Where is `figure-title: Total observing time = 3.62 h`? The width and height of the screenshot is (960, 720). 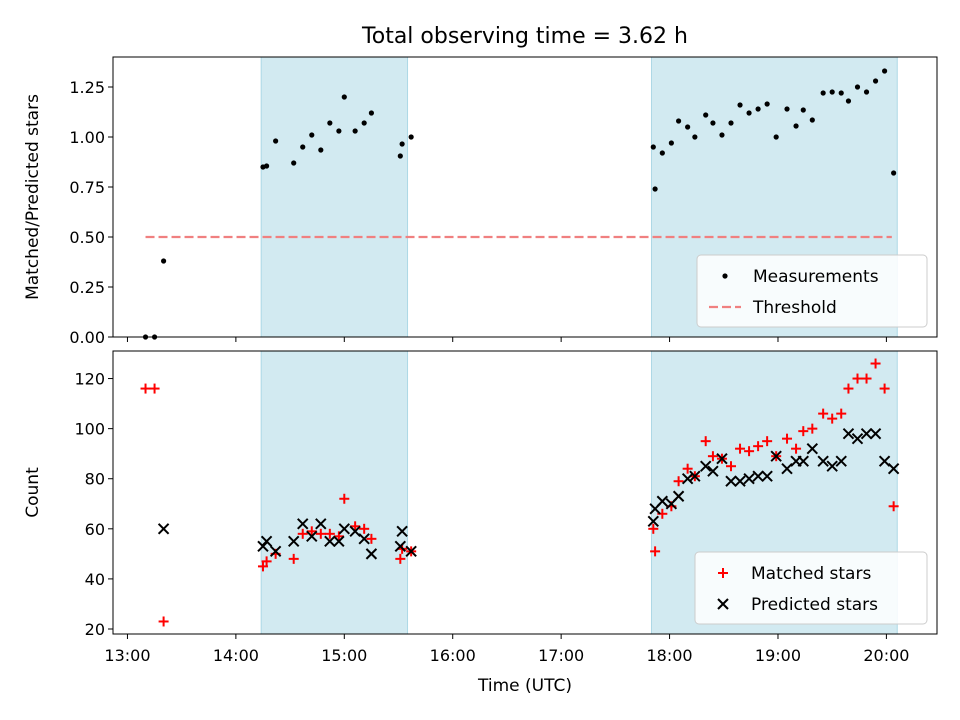 figure-title: Total observing time = 3.62 h is located at coordinates (524, 36).